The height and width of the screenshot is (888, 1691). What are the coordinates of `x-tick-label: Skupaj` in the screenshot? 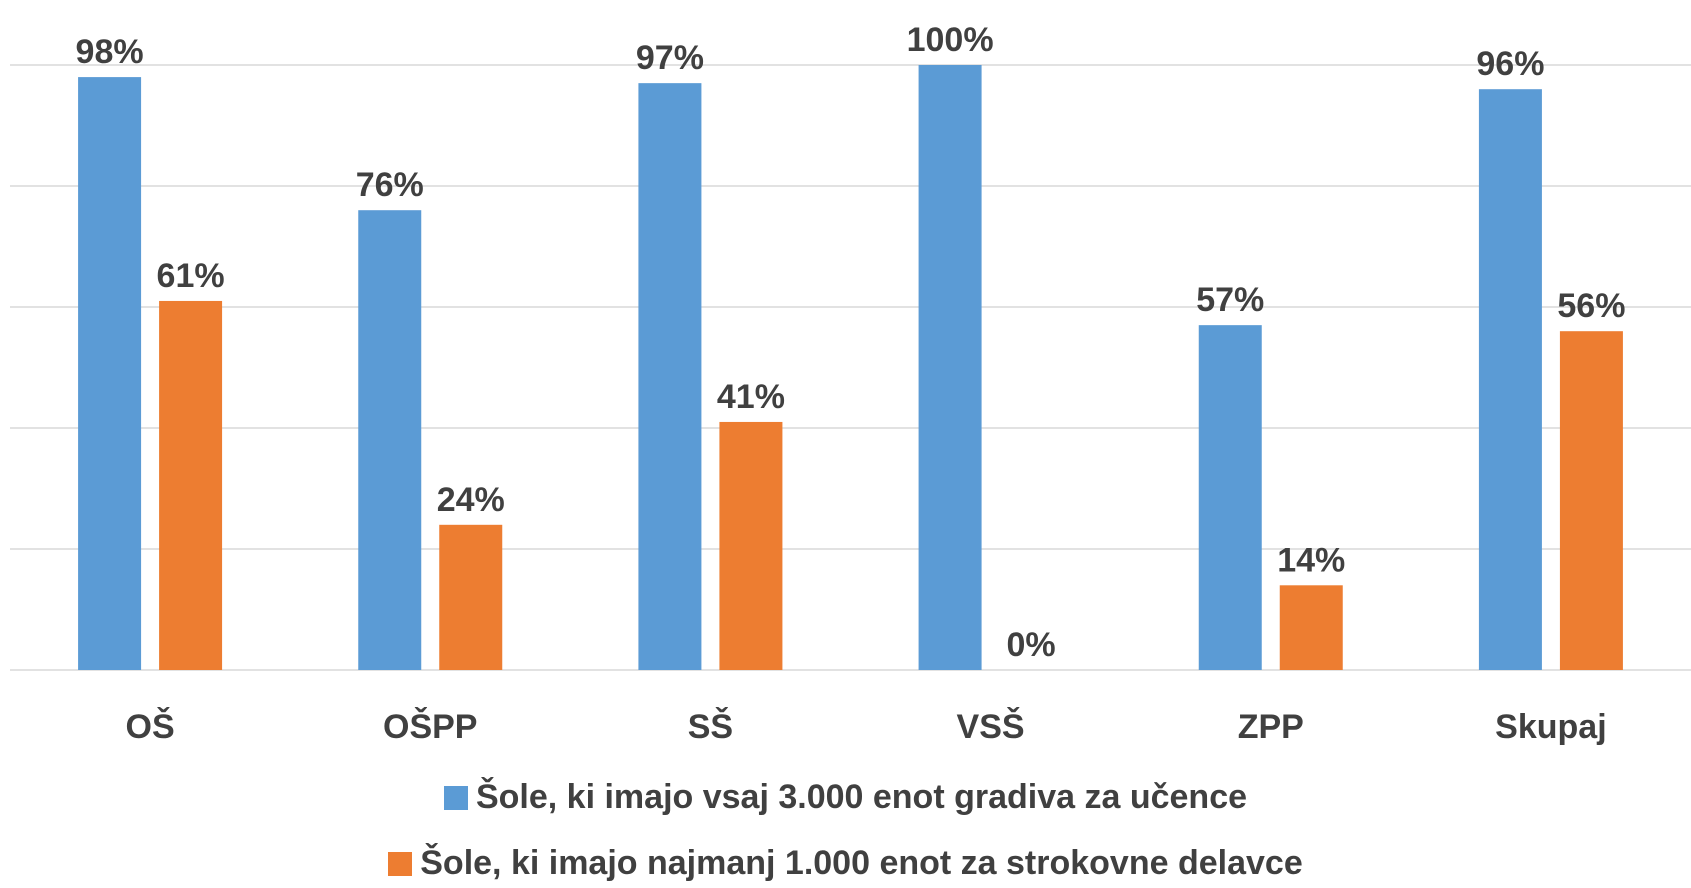 It's located at (1550, 727).